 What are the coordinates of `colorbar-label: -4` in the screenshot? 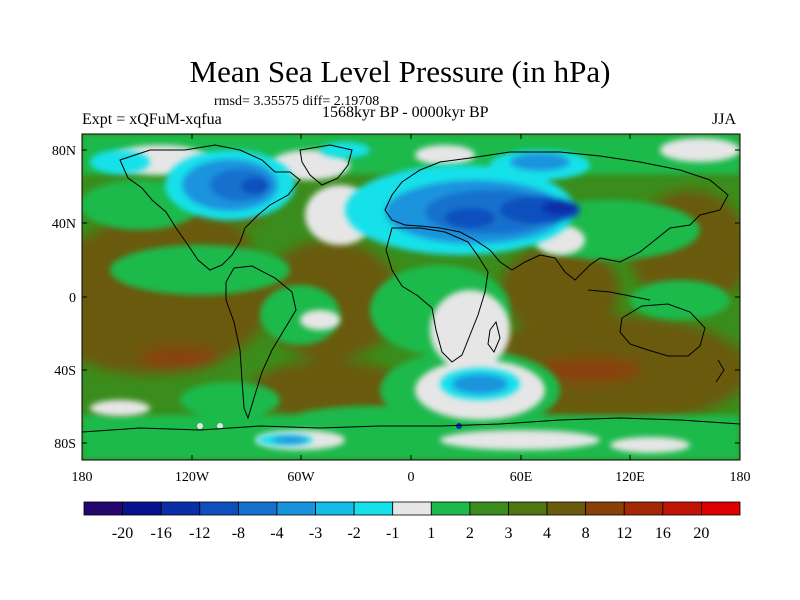 It's located at (276, 533).